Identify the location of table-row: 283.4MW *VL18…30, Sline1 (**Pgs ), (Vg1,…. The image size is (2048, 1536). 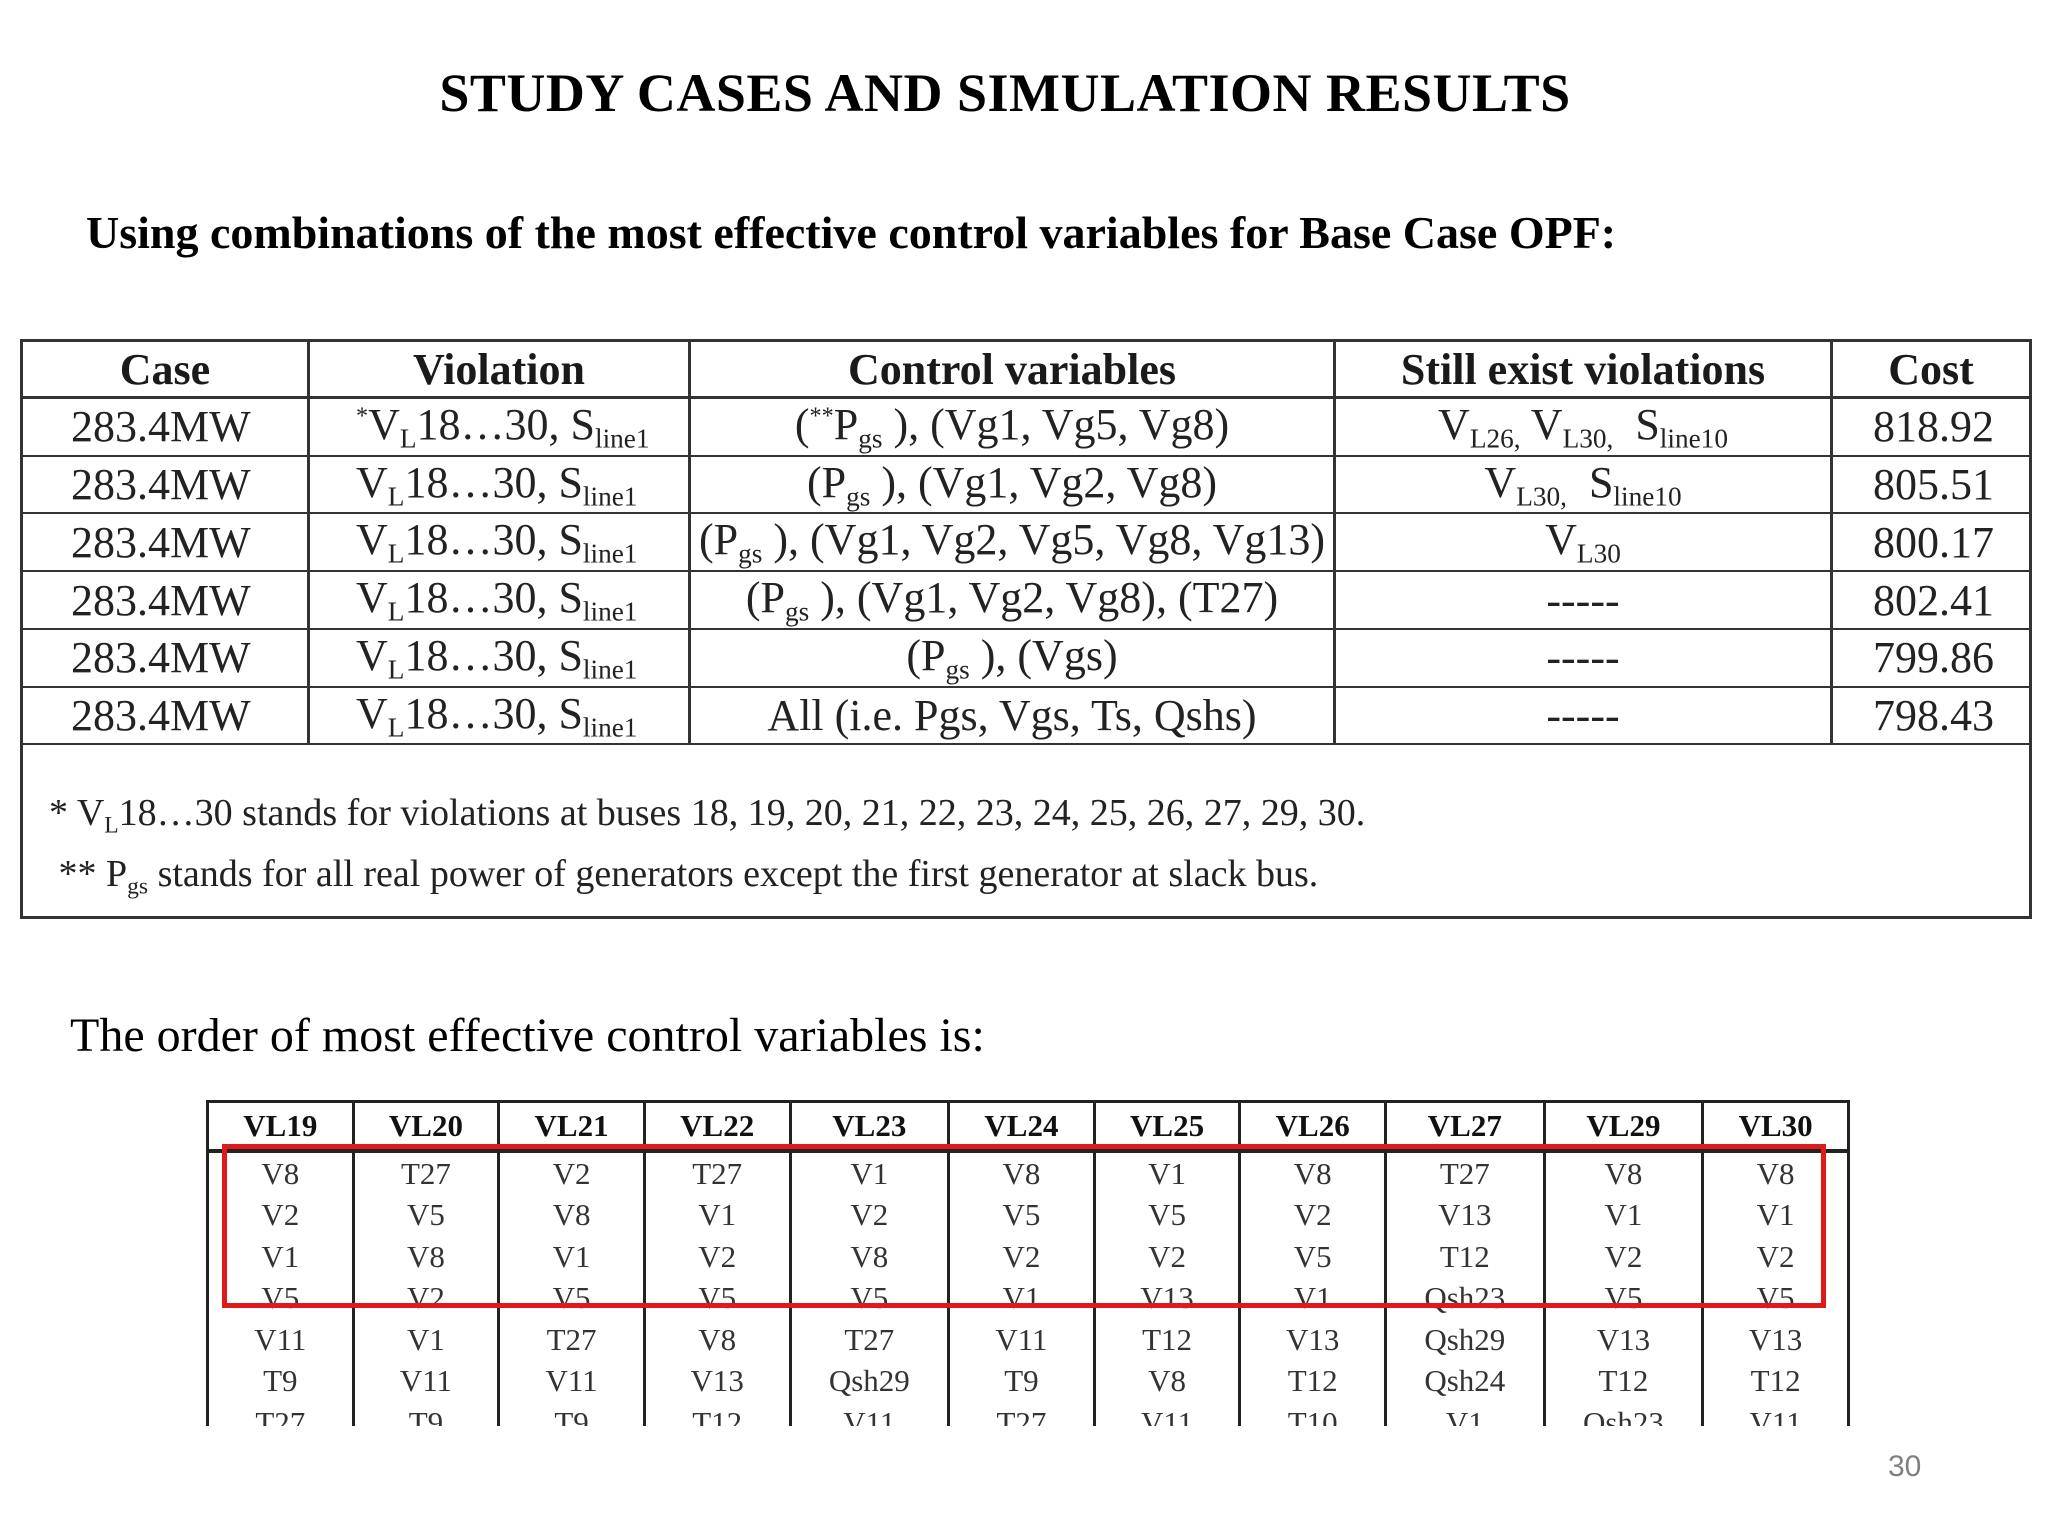
(1026, 427).